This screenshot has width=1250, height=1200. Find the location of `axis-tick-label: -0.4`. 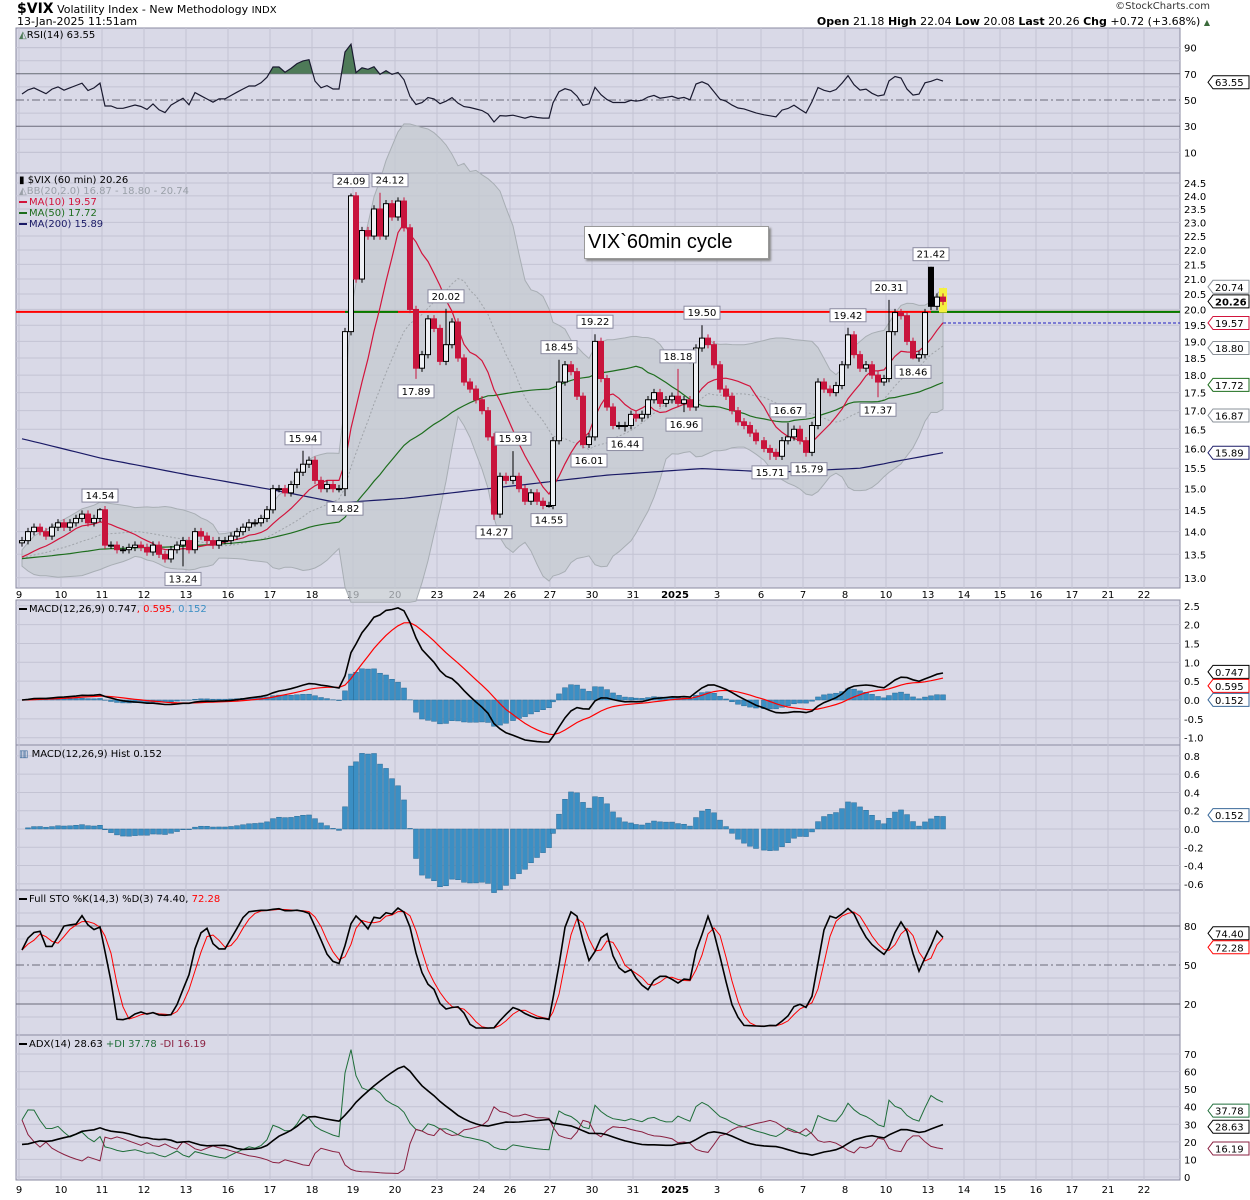

axis-tick-label: -0.4 is located at coordinates (1194, 867).